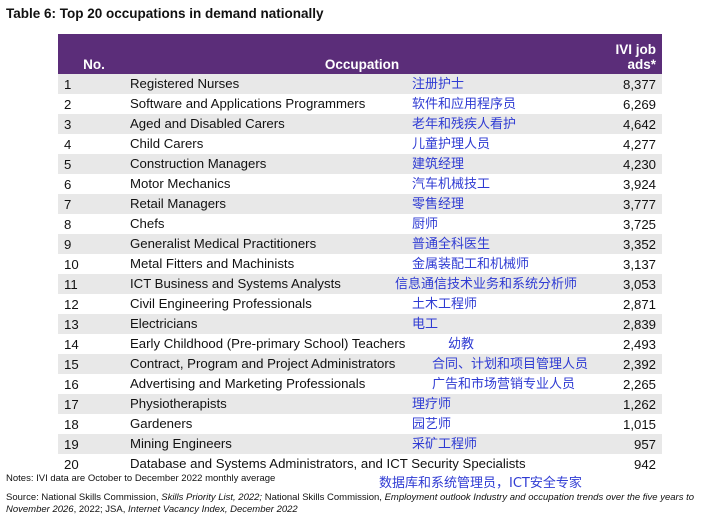 This screenshot has height=524, width=701. What do you see at coordinates (636, 49) in the screenshot?
I see `header-ads-line1: IVI job` at bounding box center [636, 49].